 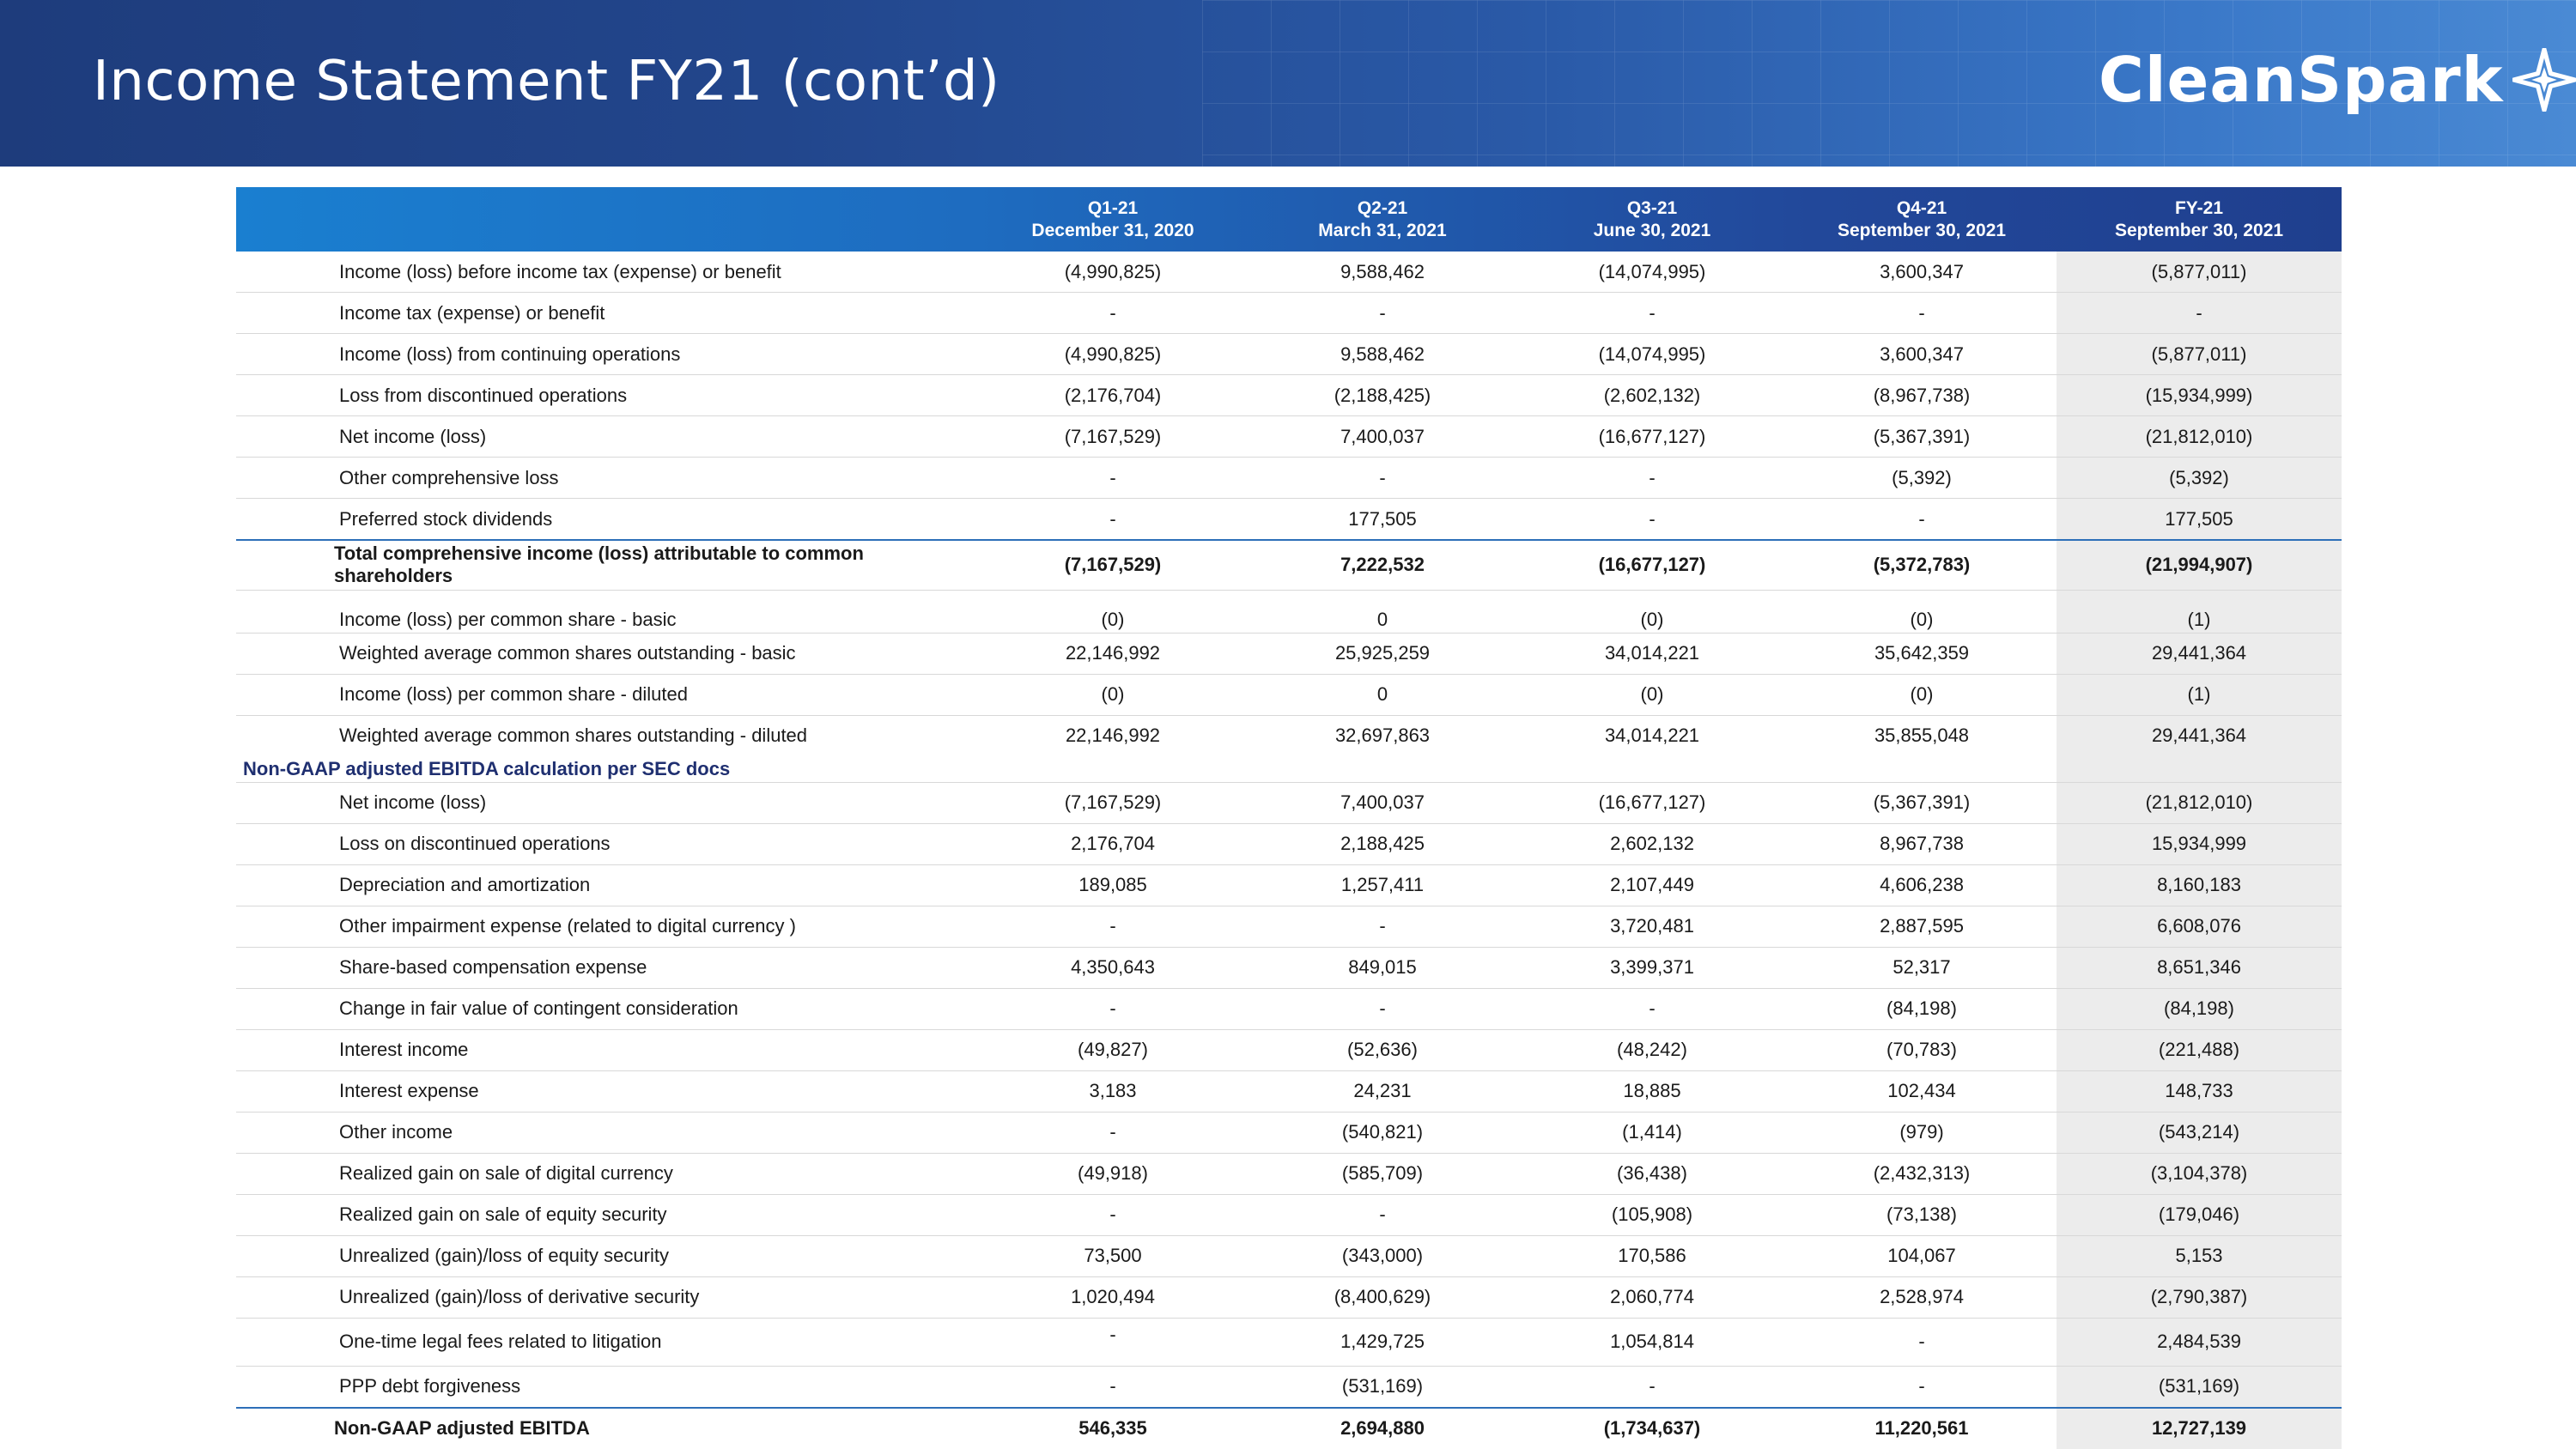 What do you see at coordinates (1922, 478) in the screenshot?
I see `cell-q4: (5,392)` at bounding box center [1922, 478].